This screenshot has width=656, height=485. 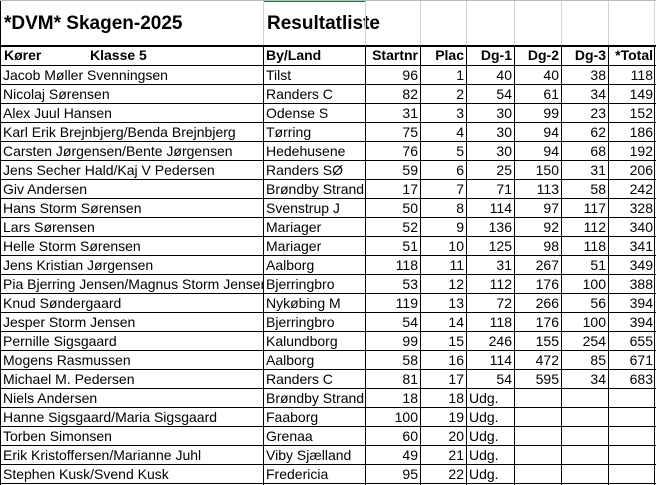 I want to click on cell-dg3: 56, so click(x=598, y=303).